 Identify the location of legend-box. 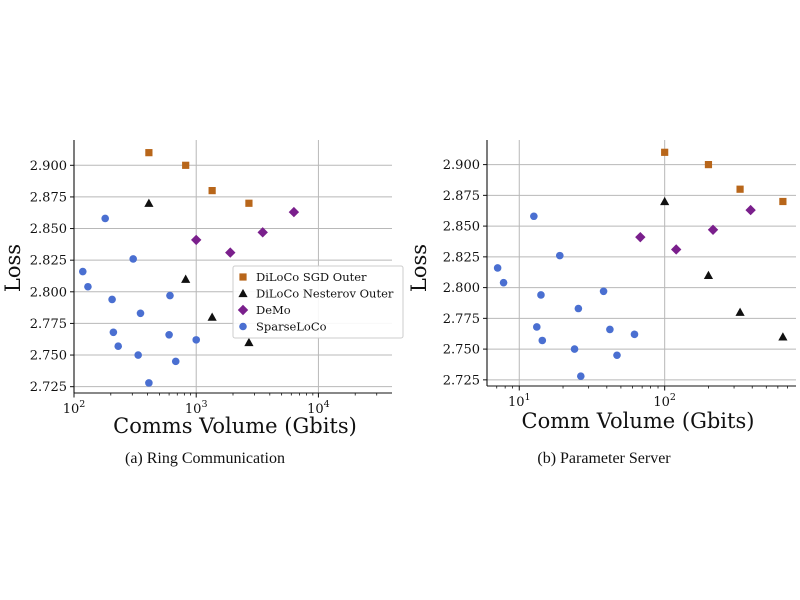
(318, 302).